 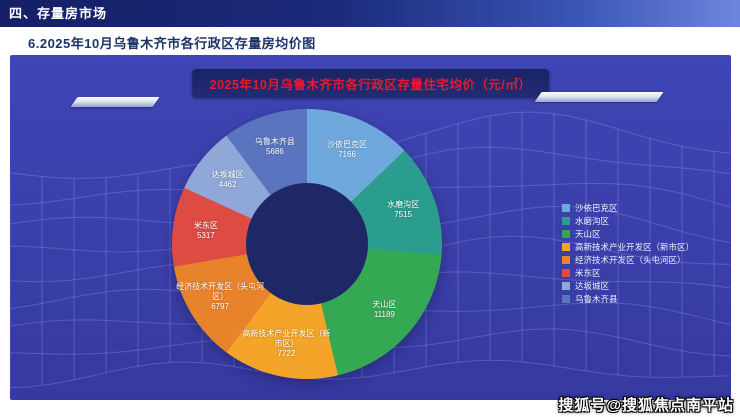 What do you see at coordinates (370, 83) in the screenshot?
I see `chart-title: 2025年10月乌鲁木齐市各行政区存量住宅均价（元/㎡）` at bounding box center [370, 83].